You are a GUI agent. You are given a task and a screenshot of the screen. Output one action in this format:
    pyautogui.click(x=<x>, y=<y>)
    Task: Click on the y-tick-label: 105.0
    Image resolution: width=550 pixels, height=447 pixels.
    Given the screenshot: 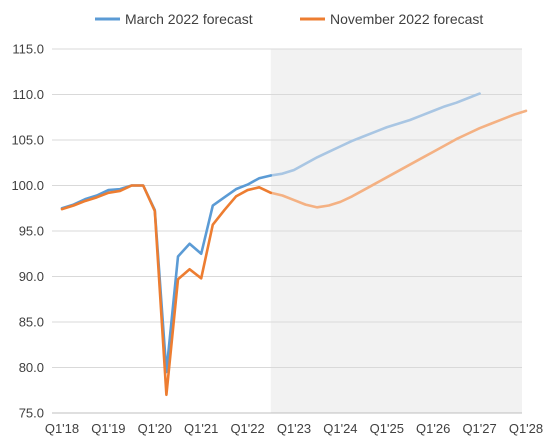 What is the action you would take?
    pyautogui.click(x=27, y=140)
    